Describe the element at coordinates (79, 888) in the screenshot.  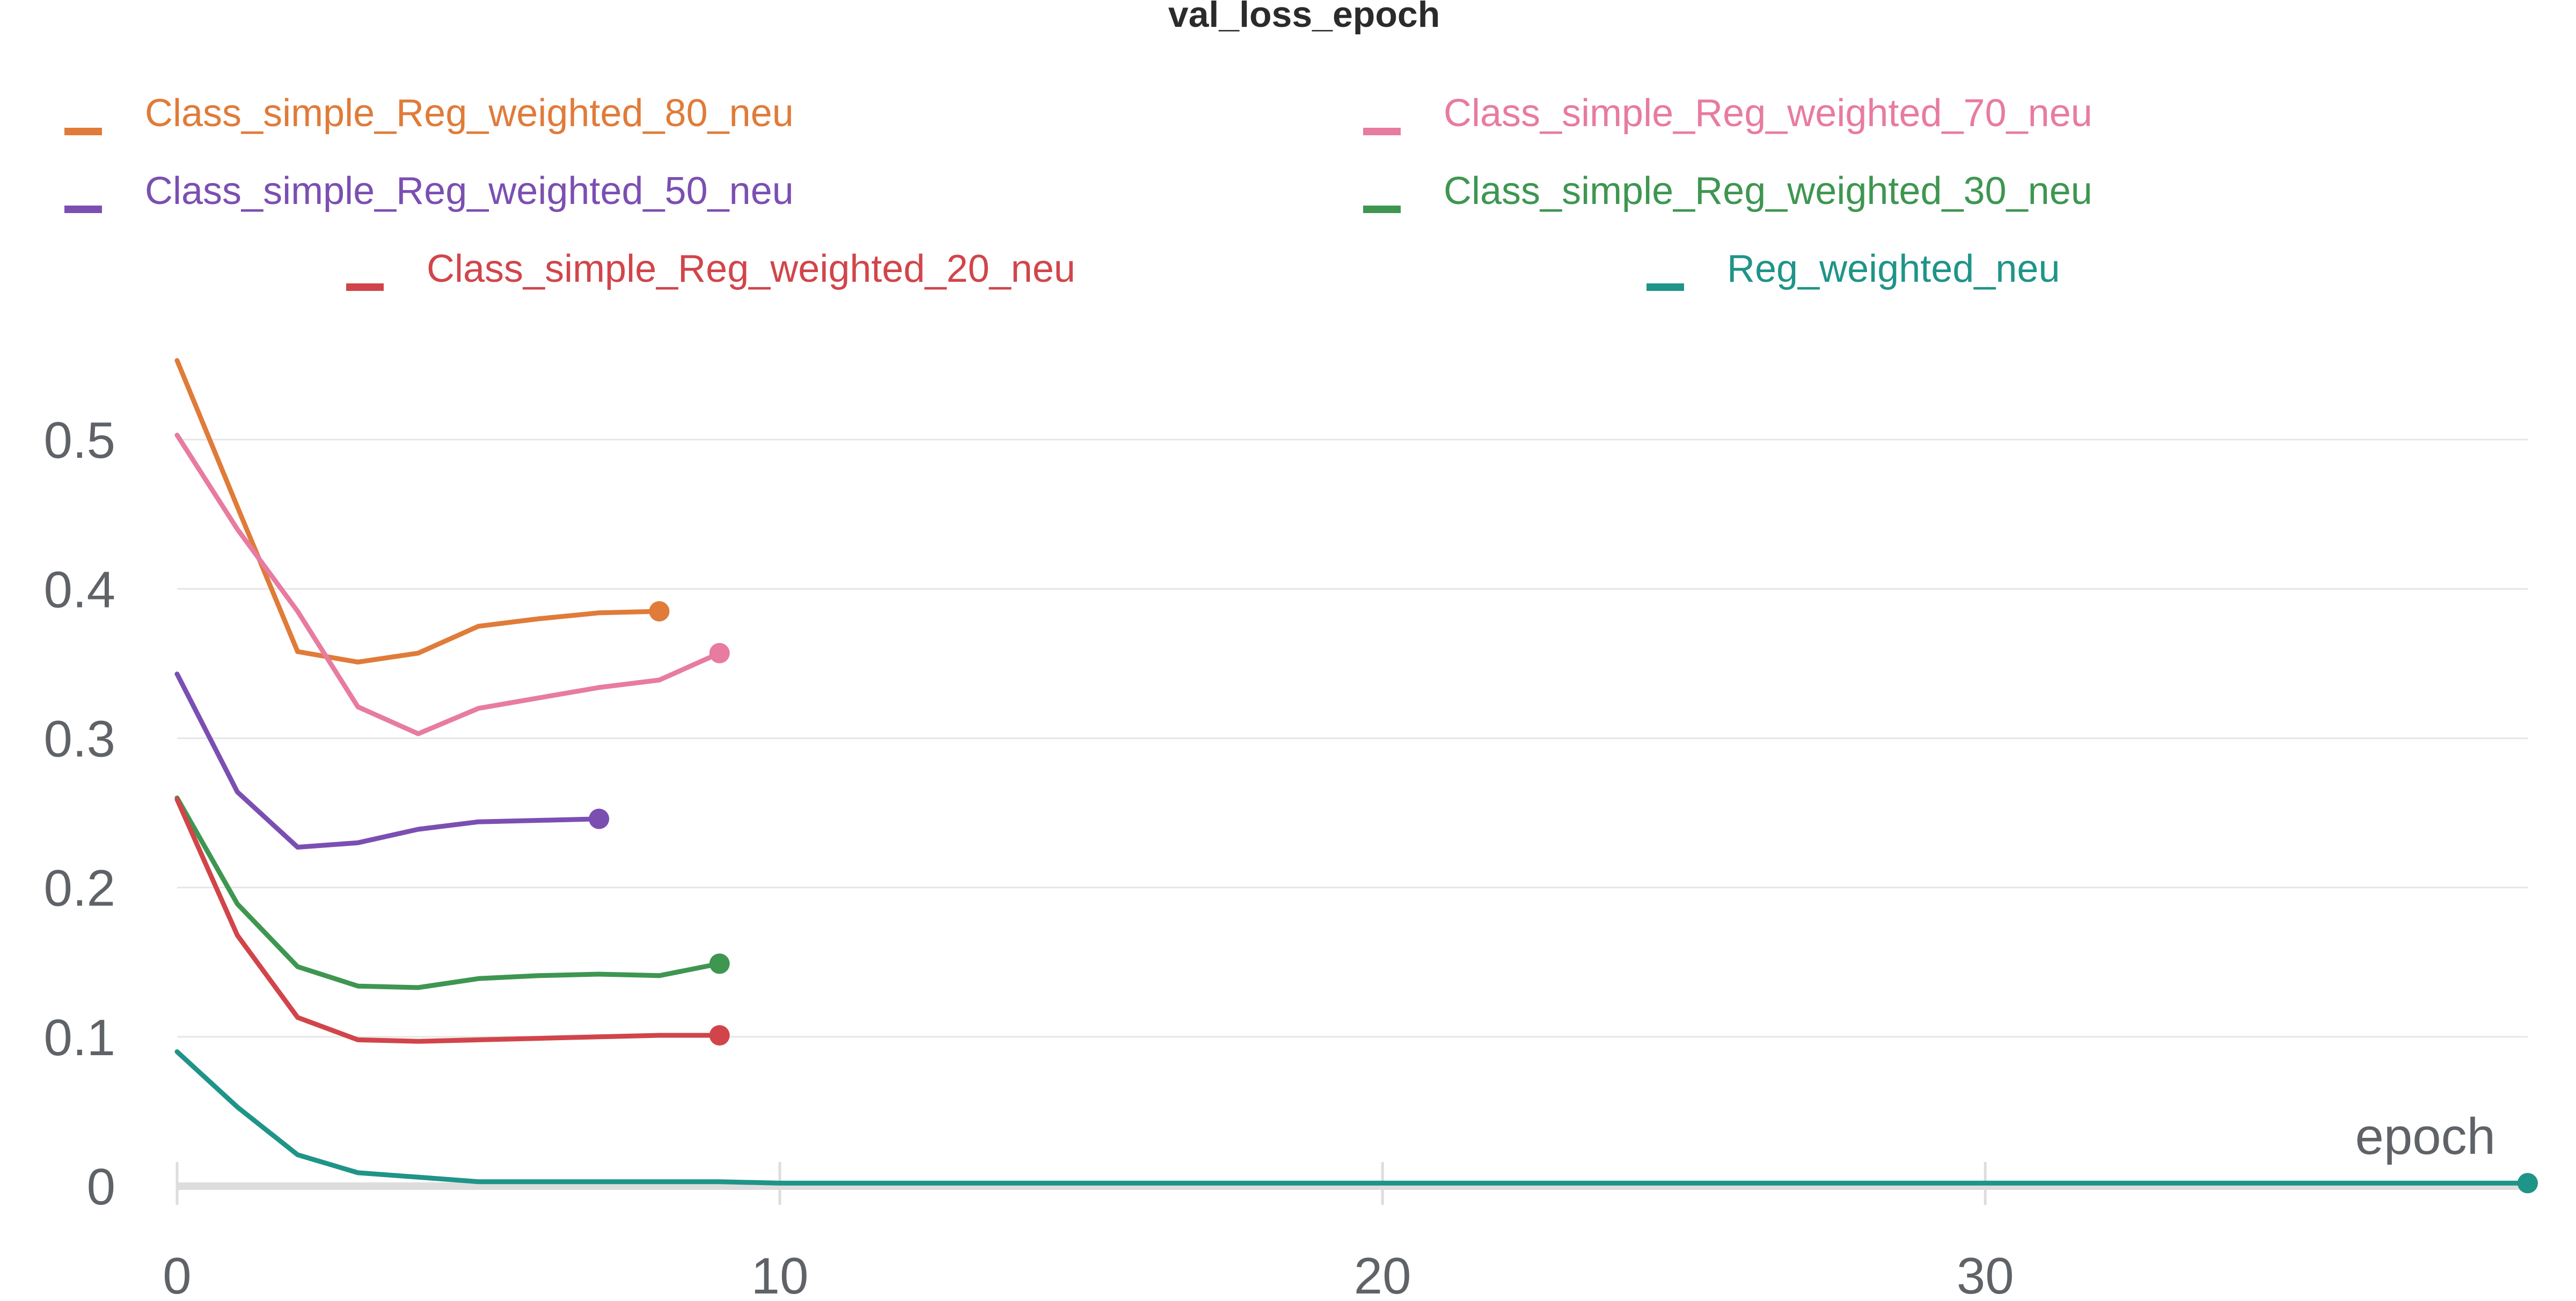
I see `y-tick-label: 0.2` at that location.